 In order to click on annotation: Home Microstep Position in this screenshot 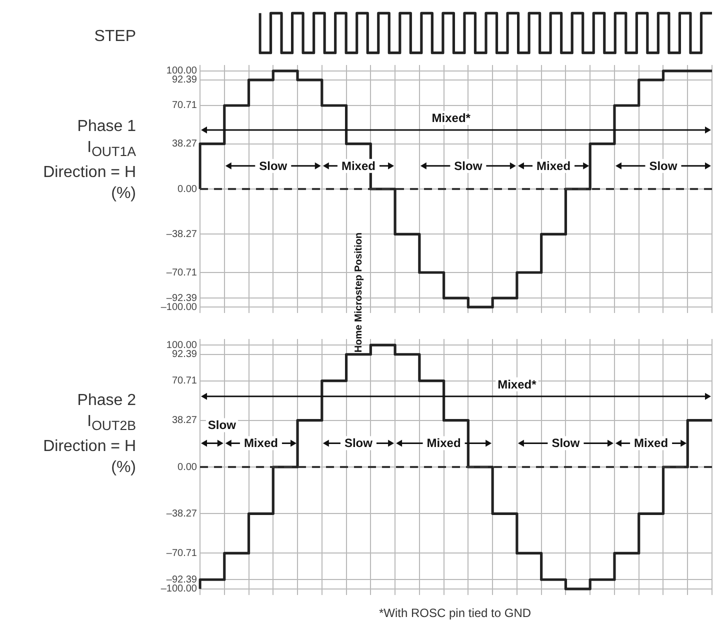, I will do `click(359, 292)`.